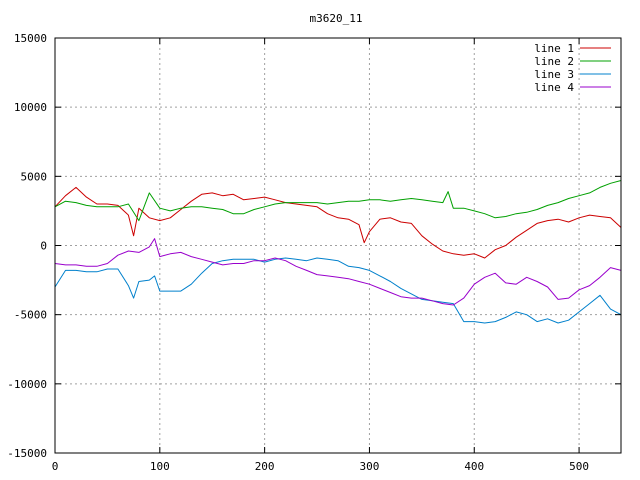 The width and height of the screenshot is (640, 480). Describe the element at coordinates (160, 466) in the screenshot. I see `x-tick-label: 100` at that location.